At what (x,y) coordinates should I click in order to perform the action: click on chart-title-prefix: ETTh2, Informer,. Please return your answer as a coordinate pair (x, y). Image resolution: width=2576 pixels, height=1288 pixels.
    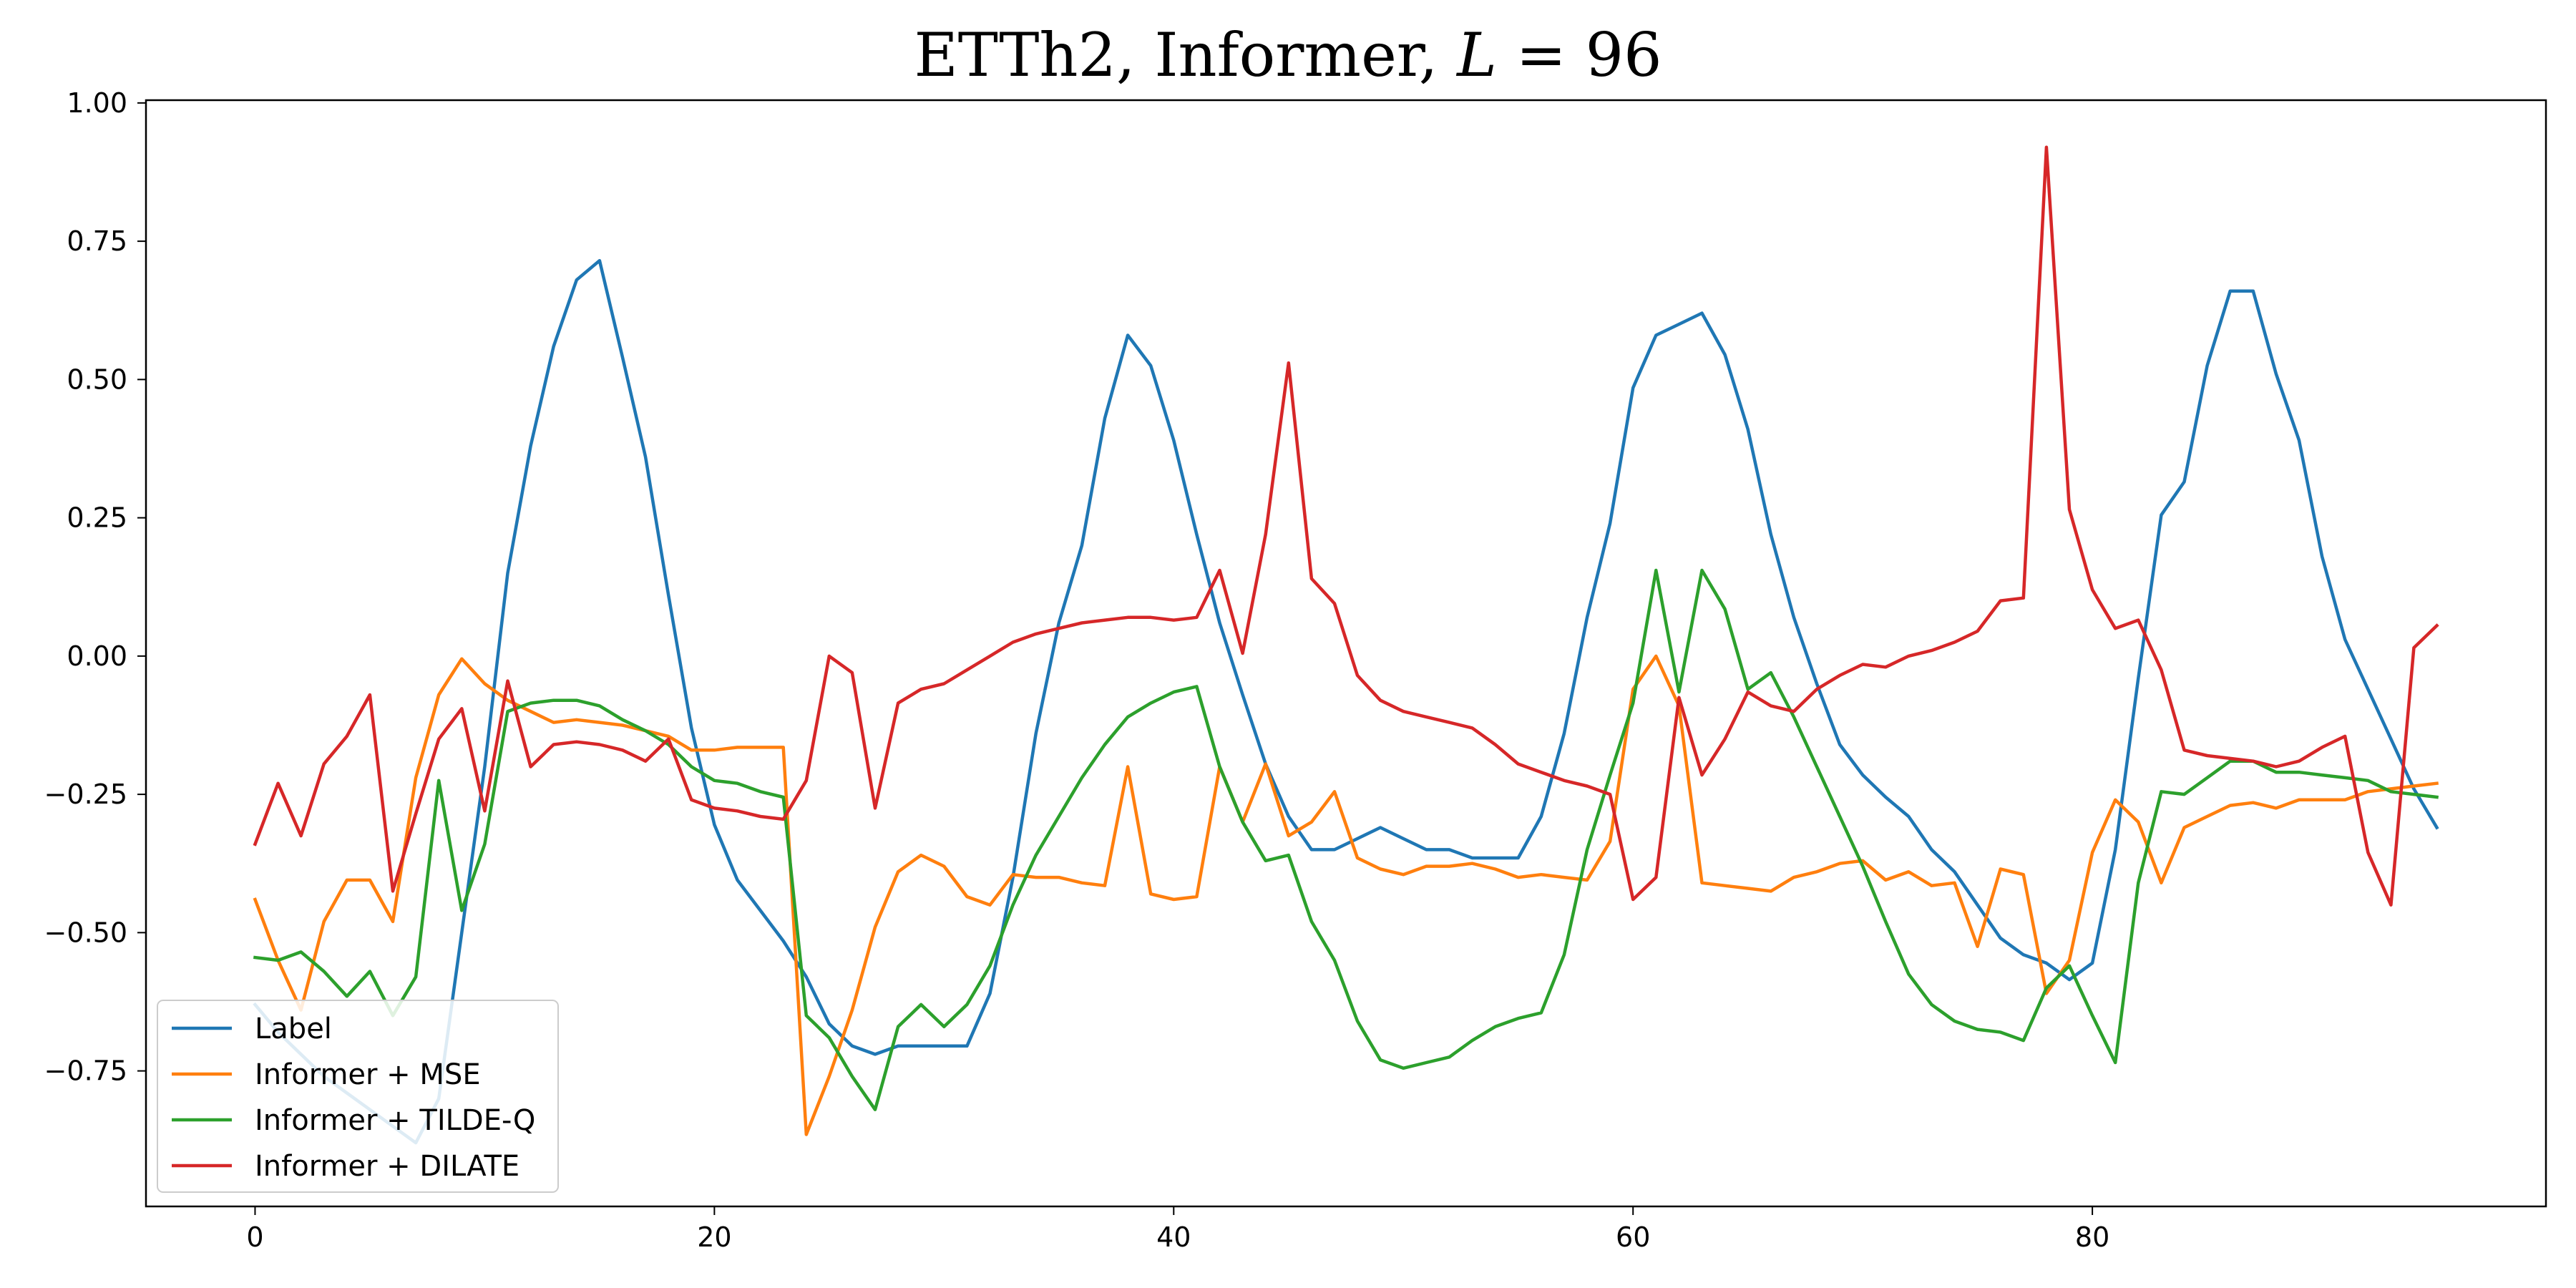
    Looking at the image, I should click on (1186, 55).